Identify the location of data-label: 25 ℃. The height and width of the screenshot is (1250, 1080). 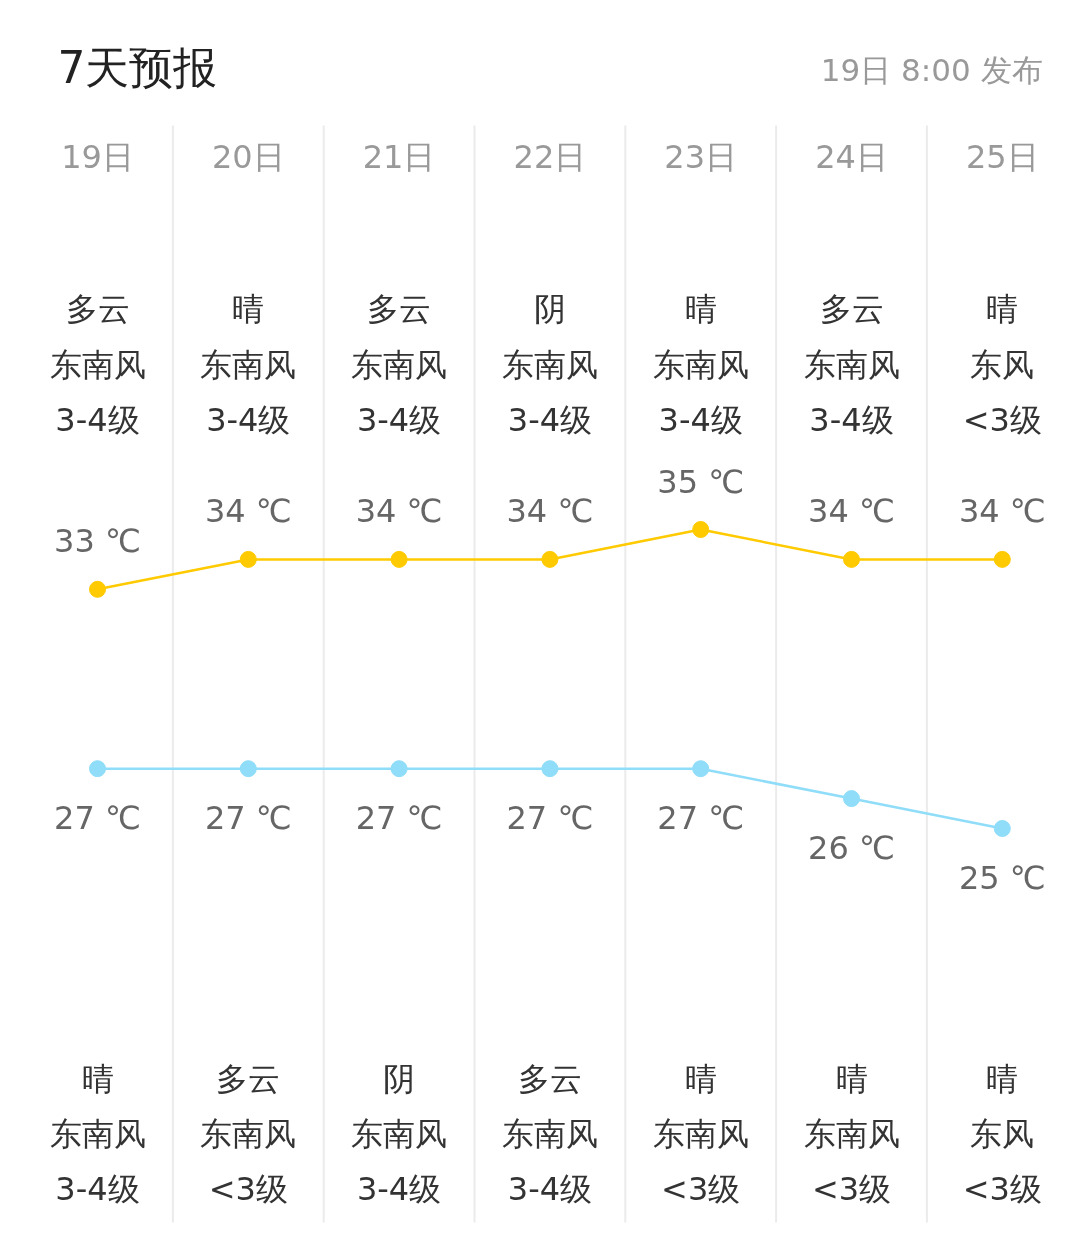
(1002, 877).